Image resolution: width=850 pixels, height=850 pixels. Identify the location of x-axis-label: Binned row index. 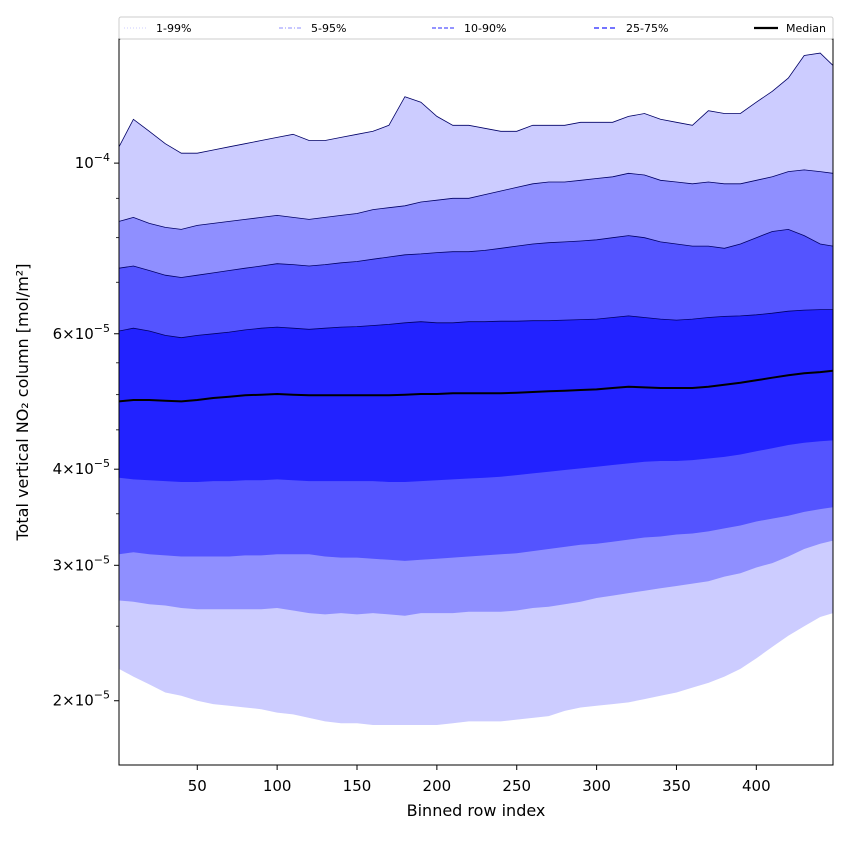
(476, 810).